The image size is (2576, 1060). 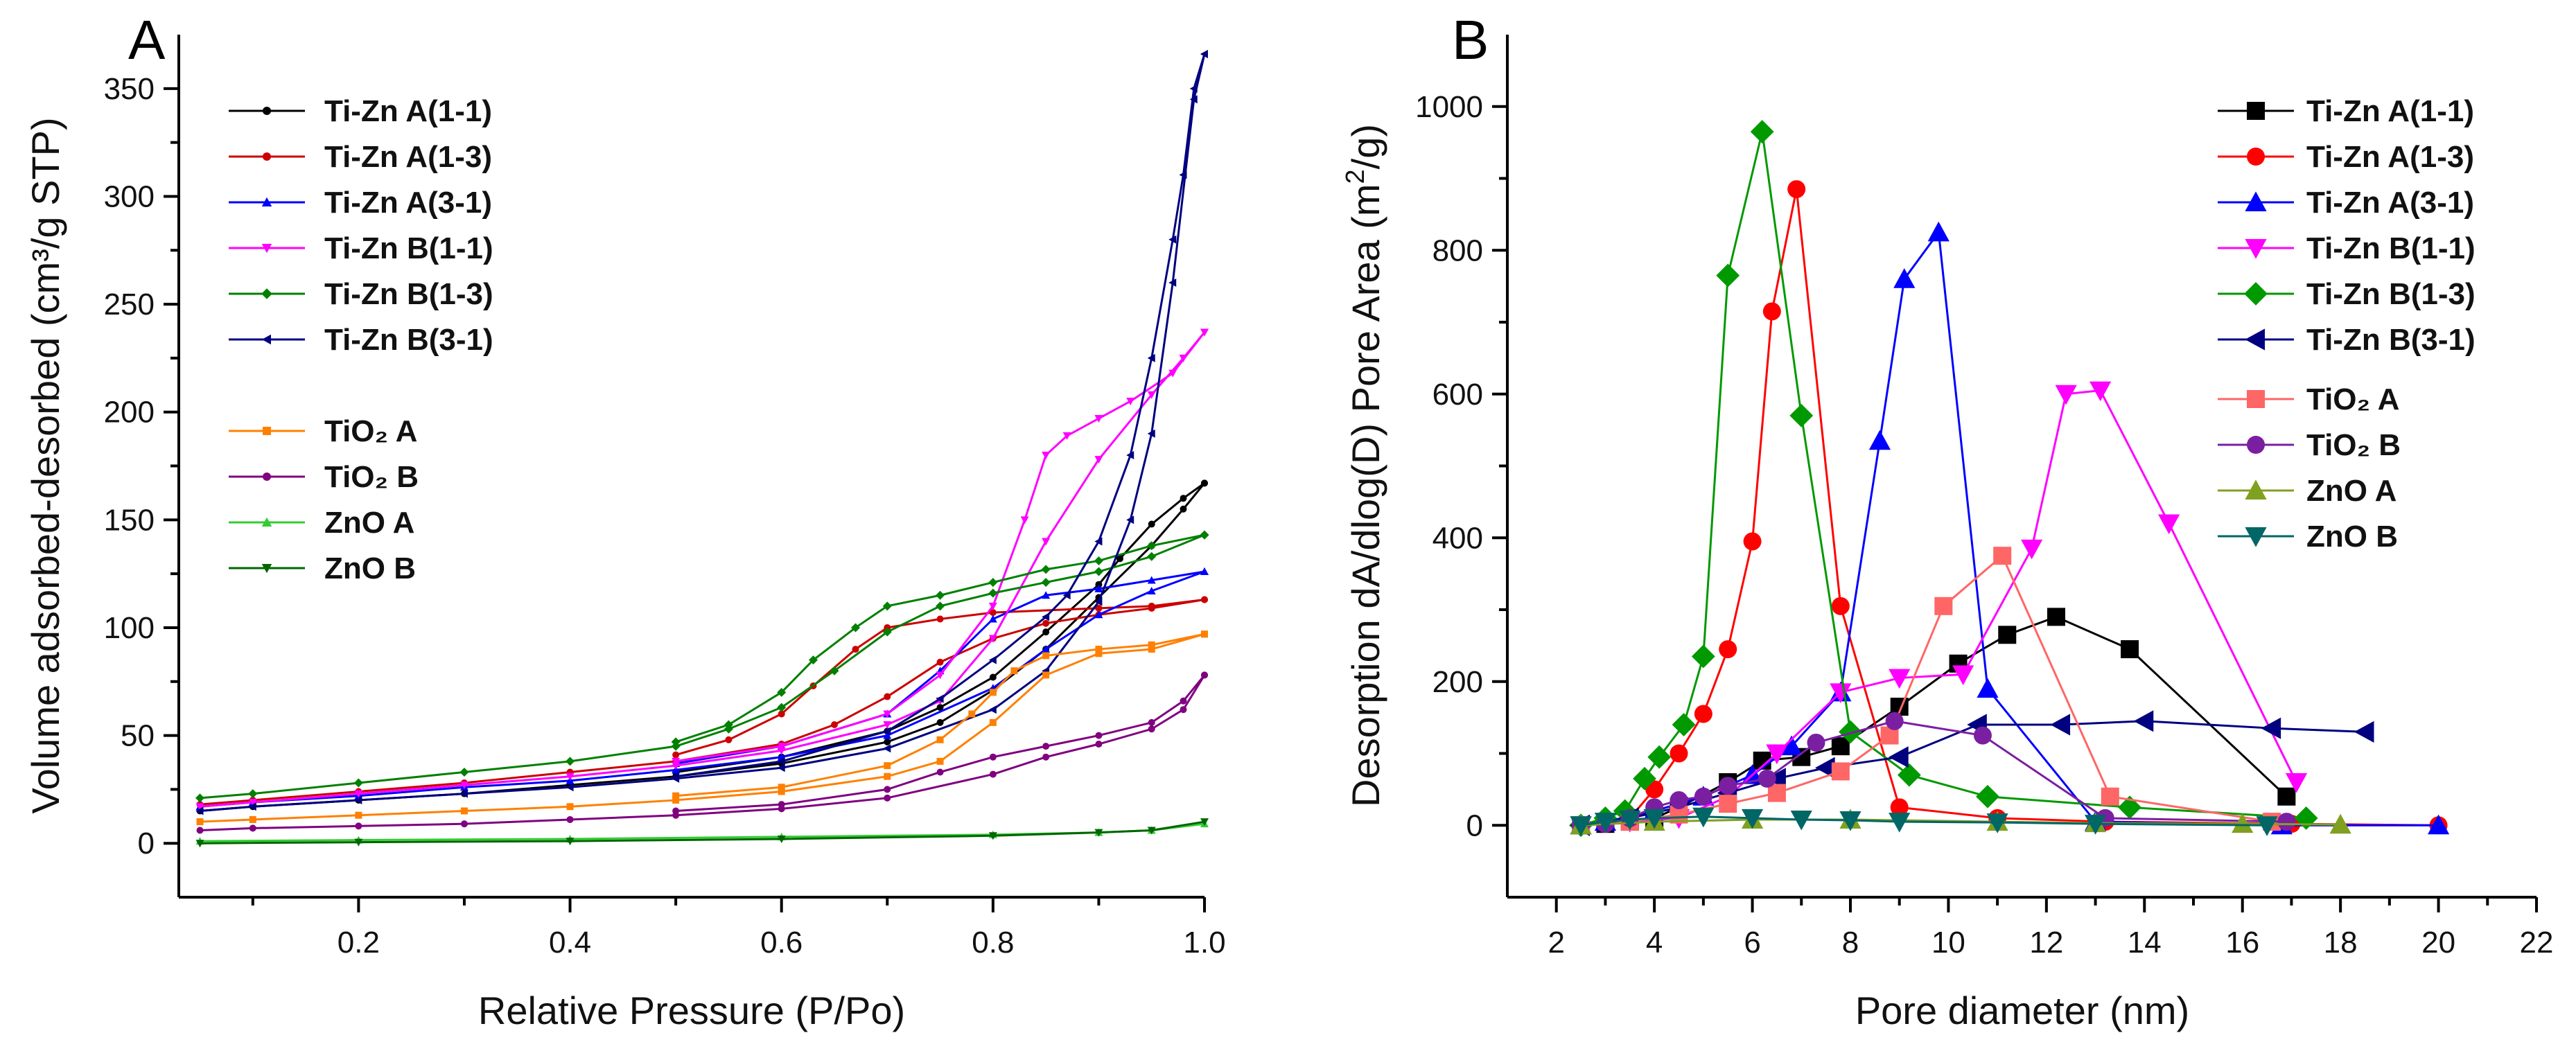 What do you see at coordinates (141, 466) in the screenshot?
I see `y-ticks-a: 0 50 100 150 200 250 300 350` at bounding box center [141, 466].